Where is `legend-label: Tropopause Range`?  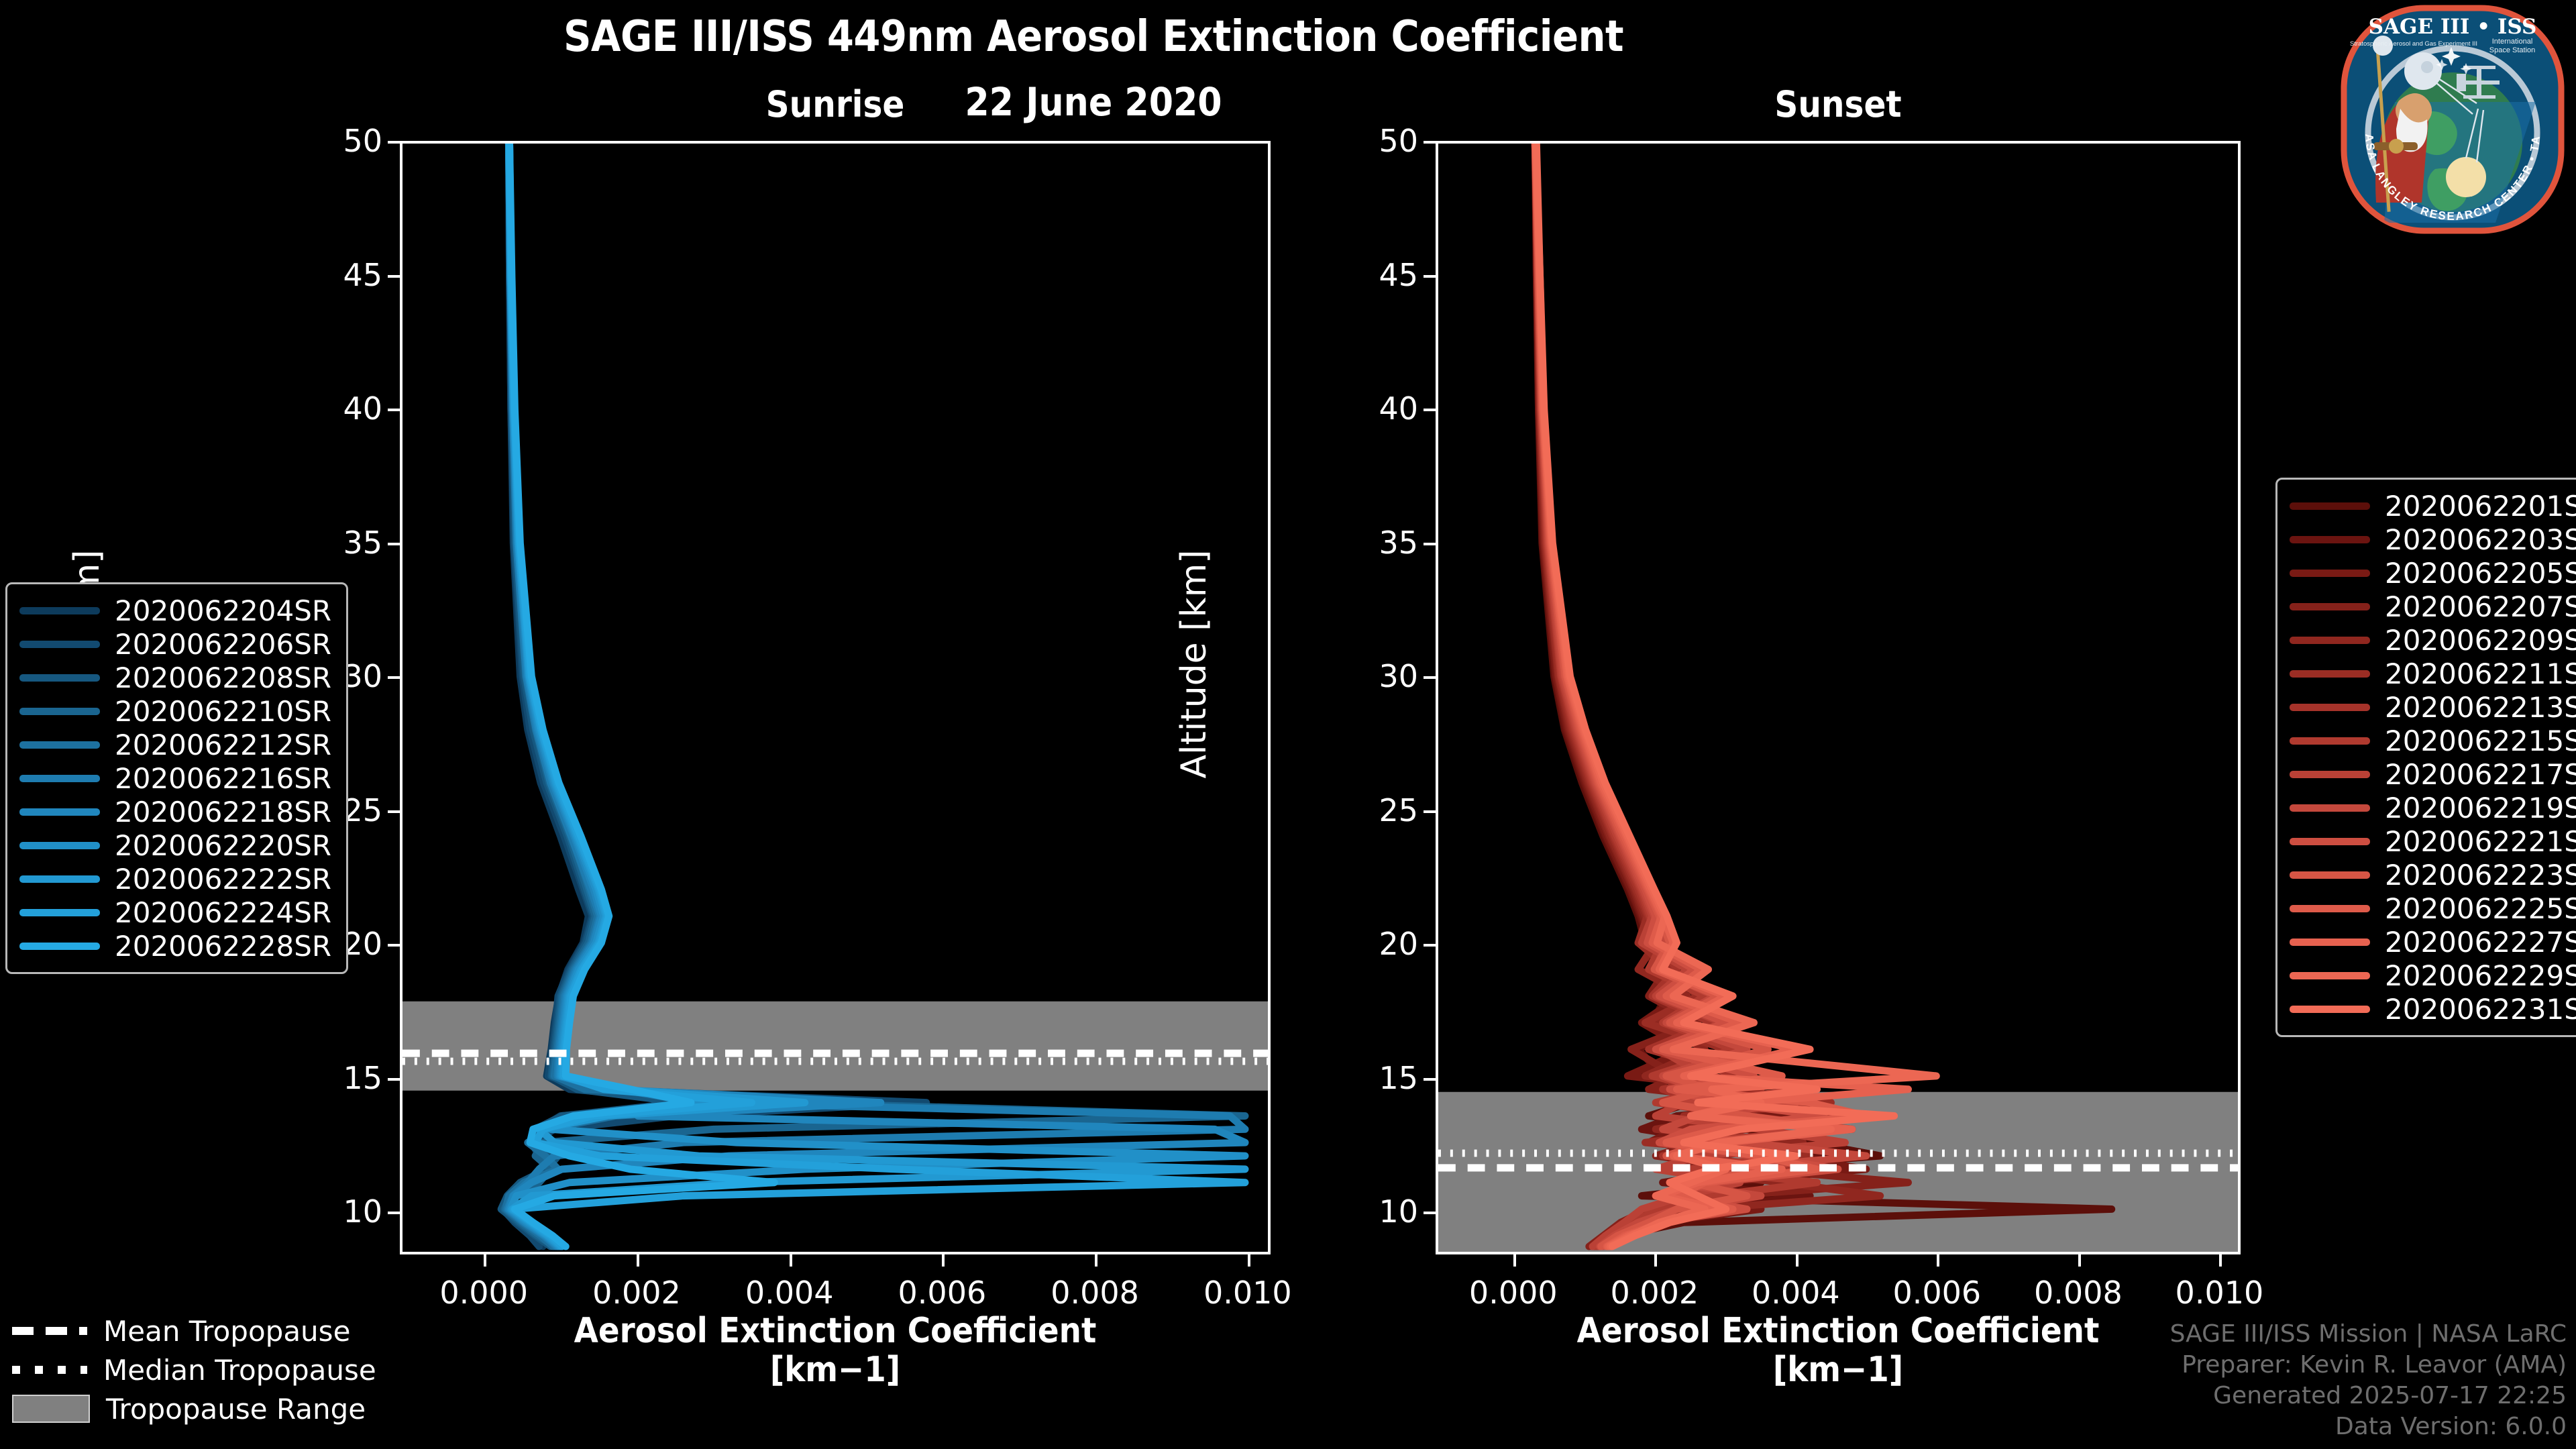
legend-label: Tropopause Range is located at coordinates (236, 1409).